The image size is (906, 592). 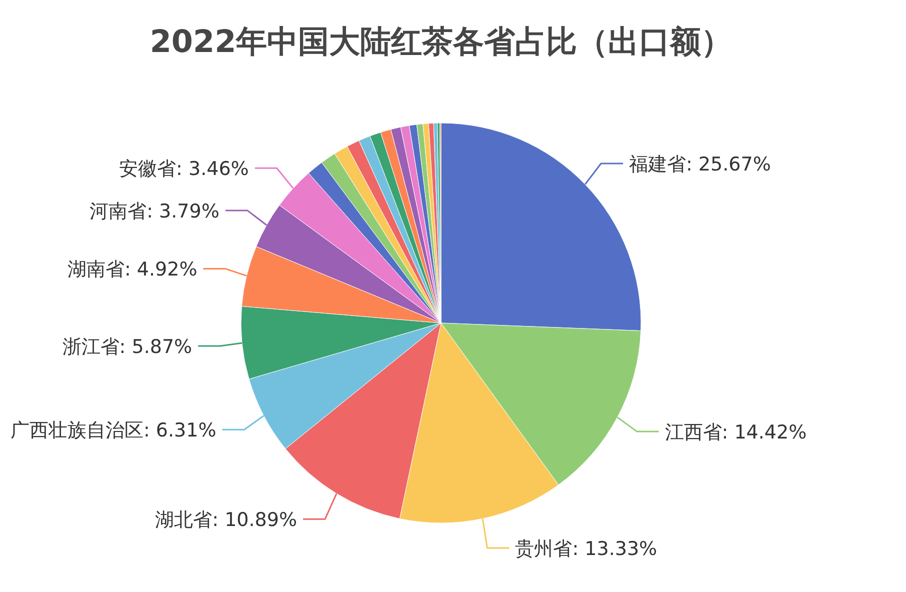 I want to click on slice-label: 浙江省: 5.87%, so click(x=127, y=347).